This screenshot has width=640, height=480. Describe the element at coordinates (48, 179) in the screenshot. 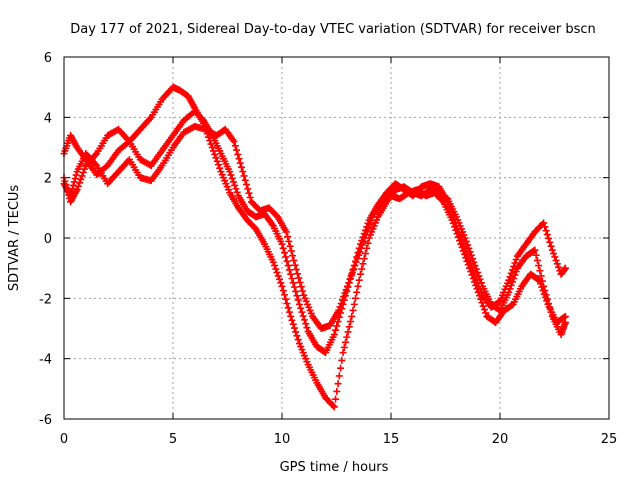

I see `y-tick-label: 2` at that location.